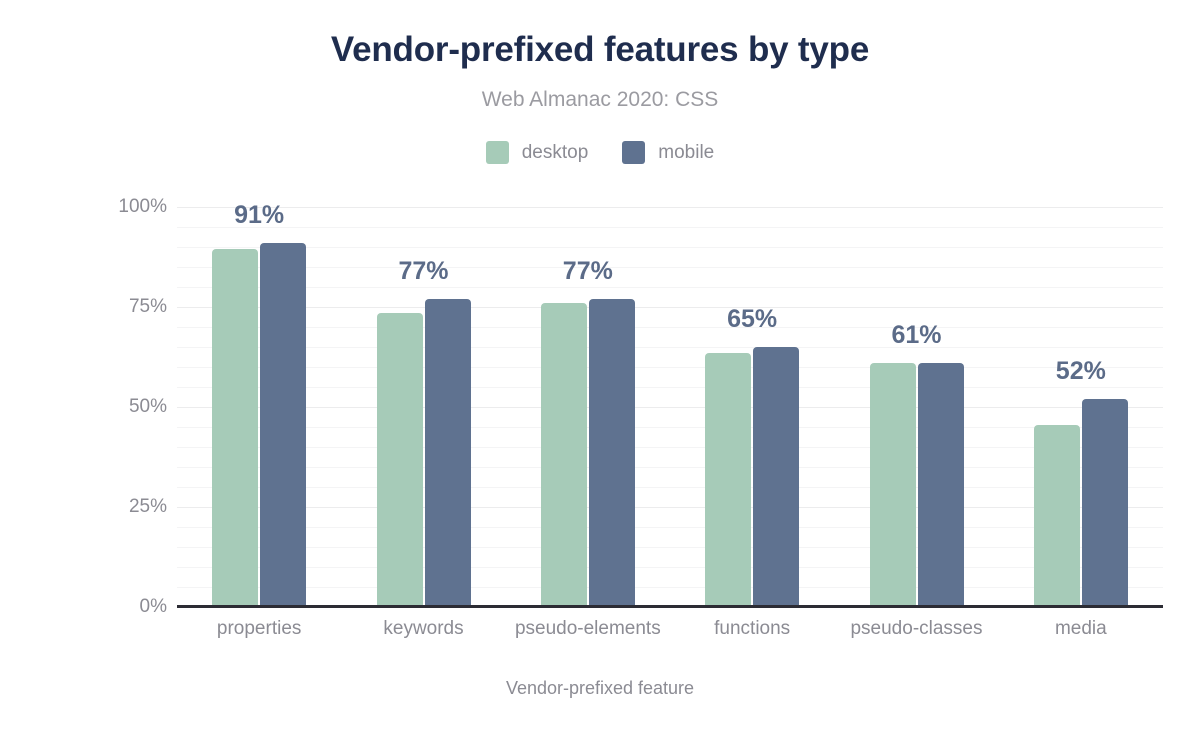 The width and height of the screenshot is (1200, 742). I want to click on x-axis-tick-label: pseudo-classes, so click(916, 628).